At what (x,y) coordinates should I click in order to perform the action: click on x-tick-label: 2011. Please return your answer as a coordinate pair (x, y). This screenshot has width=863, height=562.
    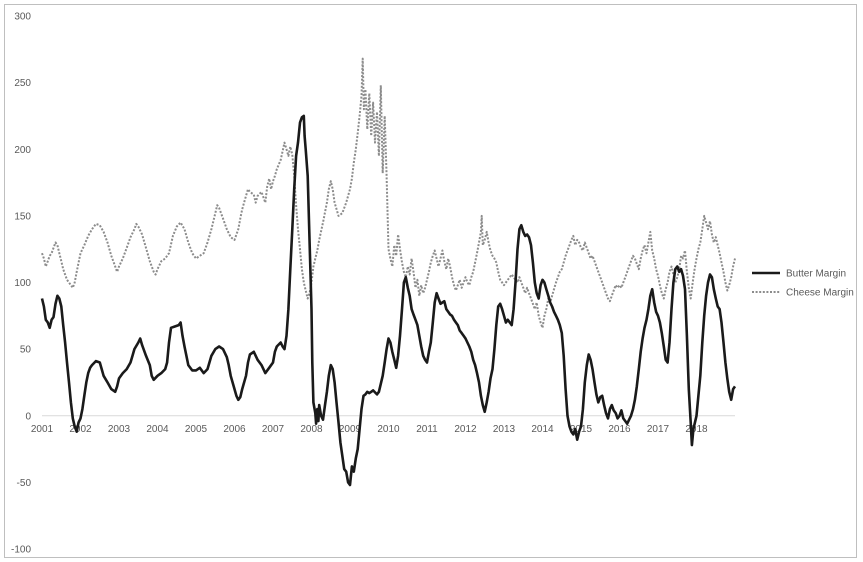
    Looking at the image, I should click on (427, 429).